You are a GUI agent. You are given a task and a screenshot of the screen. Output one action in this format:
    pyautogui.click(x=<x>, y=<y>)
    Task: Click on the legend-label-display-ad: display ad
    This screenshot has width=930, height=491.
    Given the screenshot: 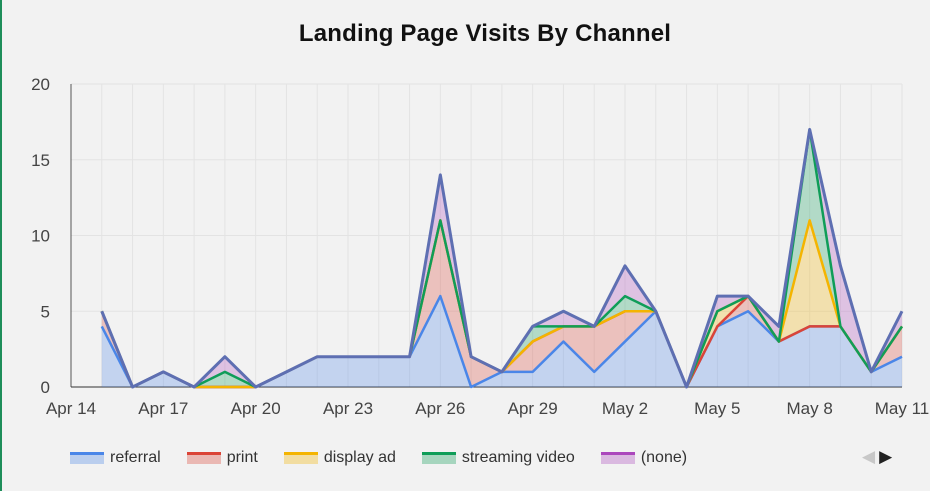 What is the action you would take?
    pyautogui.click(x=359, y=457)
    